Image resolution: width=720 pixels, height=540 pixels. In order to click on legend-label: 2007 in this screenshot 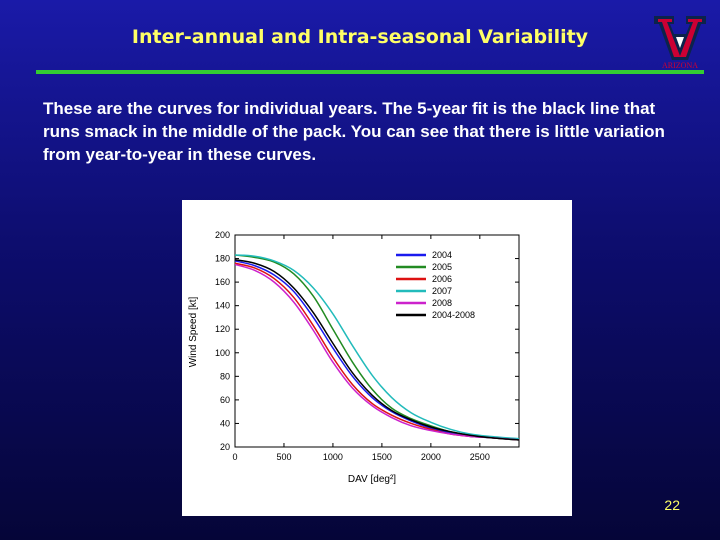, I will do `click(442, 291)`.